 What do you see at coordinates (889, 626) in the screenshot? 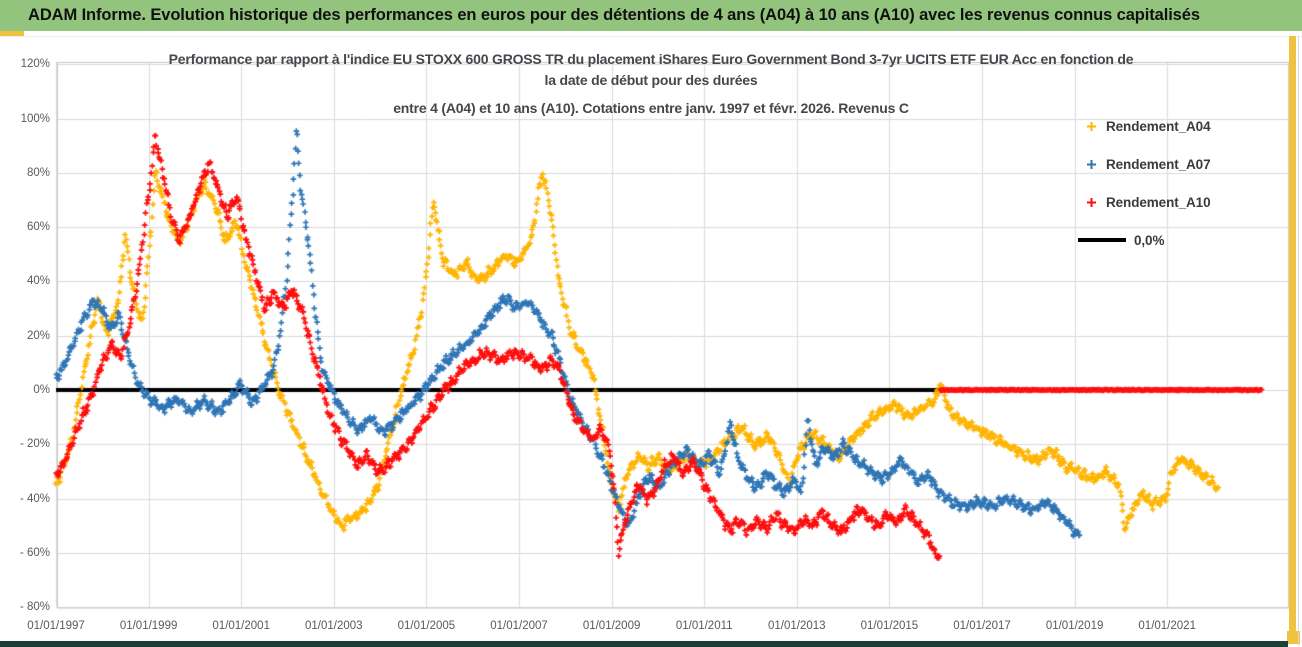
I see `x-axis-label: 01/01/2015` at bounding box center [889, 626].